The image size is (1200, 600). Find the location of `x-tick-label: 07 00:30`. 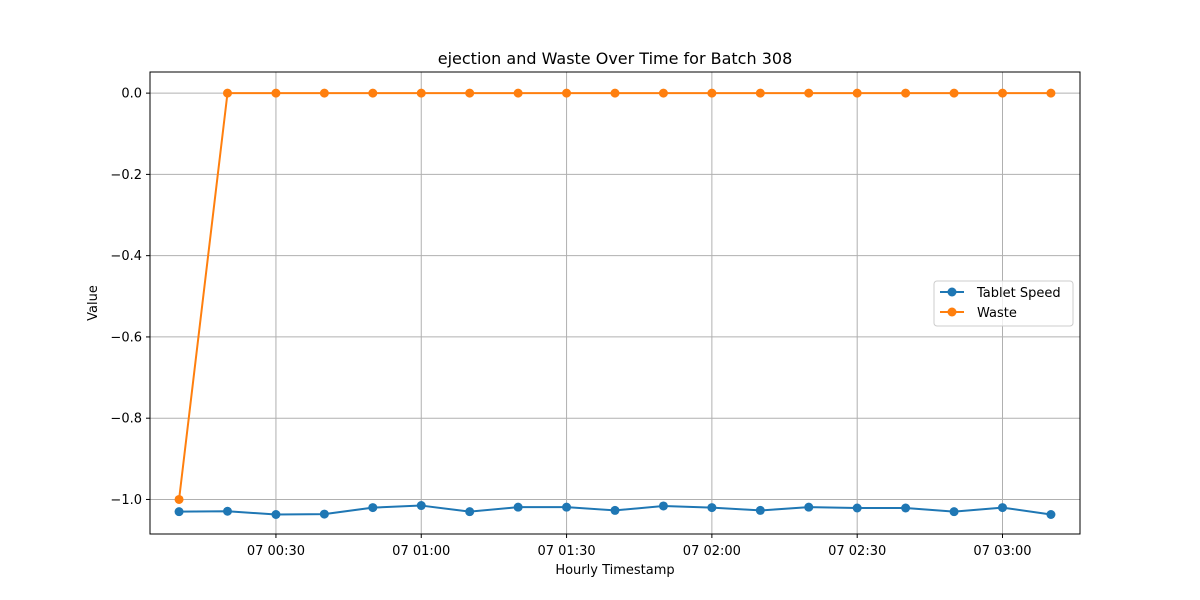

x-tick-label: 07 00:30 is located at coordinates (276, 551).